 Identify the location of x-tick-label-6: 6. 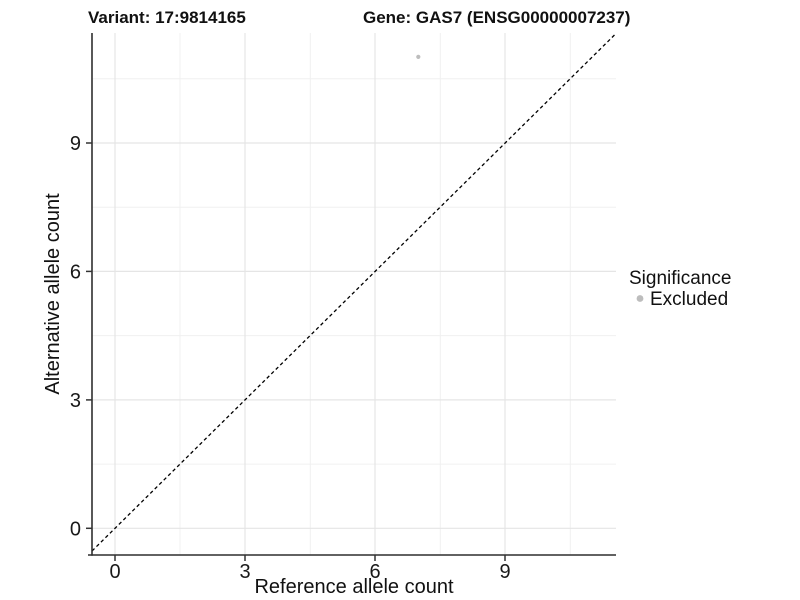
(374, 572).